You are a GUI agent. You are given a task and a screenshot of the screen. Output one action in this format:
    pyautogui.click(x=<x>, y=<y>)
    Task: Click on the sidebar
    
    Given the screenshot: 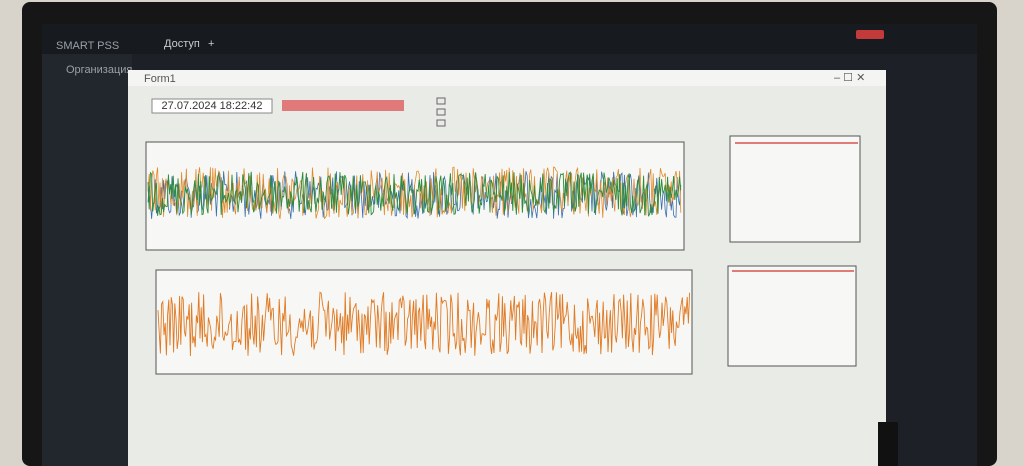 What is the action you would take?
    pyautogui.click(x=87, y=260)
    